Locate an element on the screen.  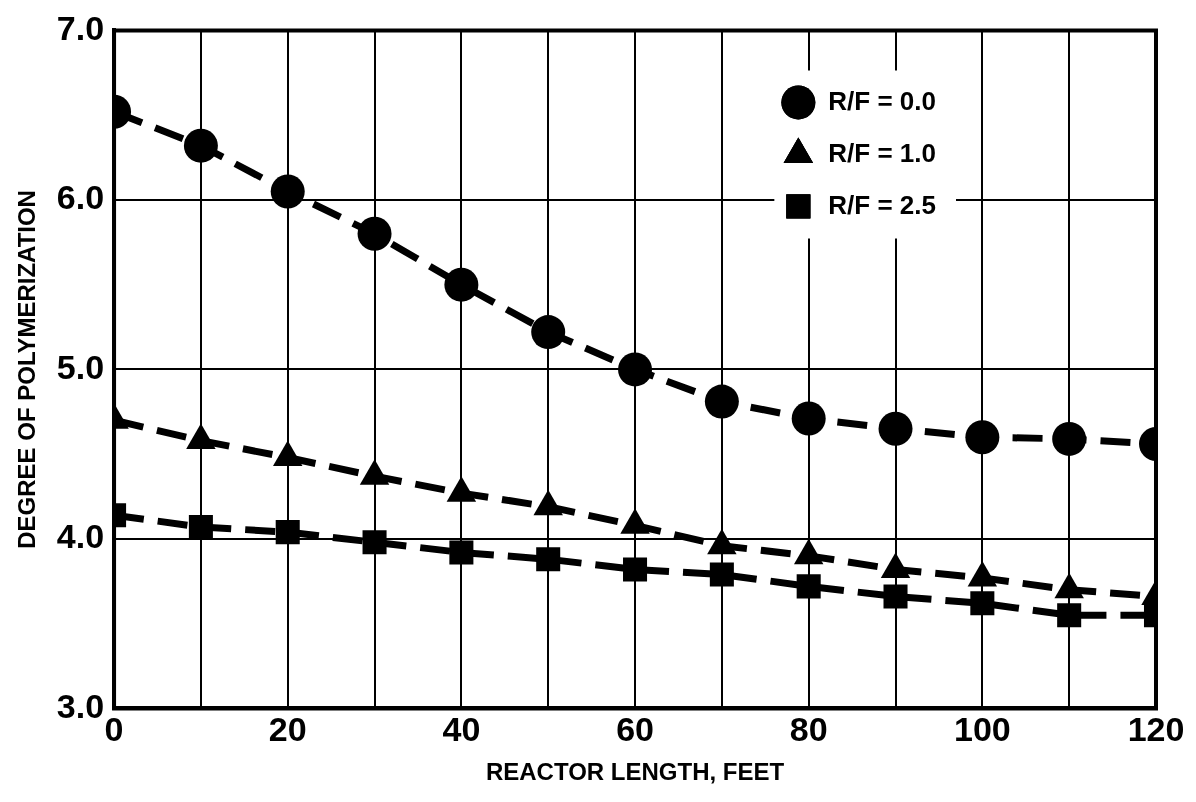
x-tick-label: 120 is located at coordinates (1156, 729).